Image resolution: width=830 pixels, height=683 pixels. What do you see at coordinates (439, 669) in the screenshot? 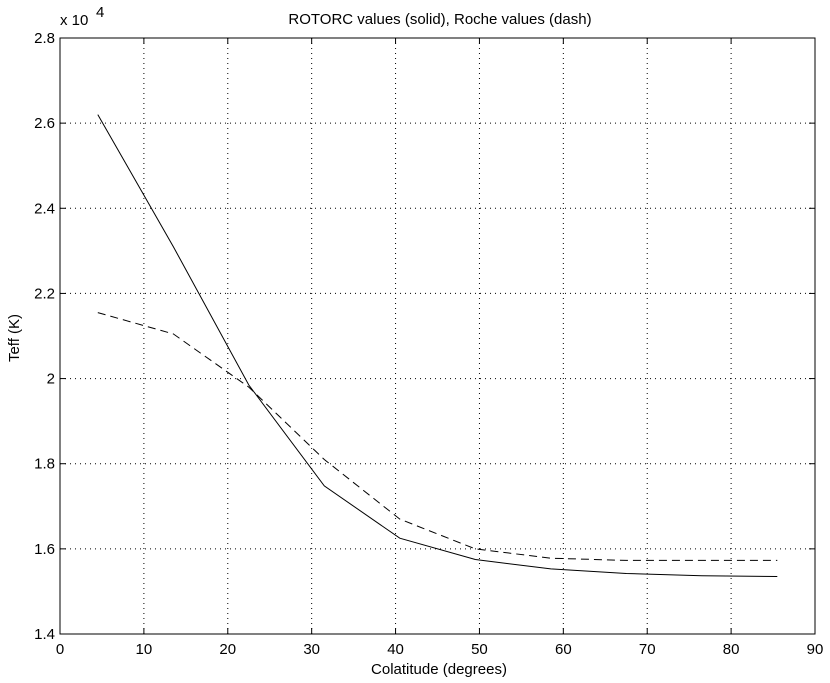
I see `x-axis-label: Colatitude (degrees)` at bounding box center [439, 669].